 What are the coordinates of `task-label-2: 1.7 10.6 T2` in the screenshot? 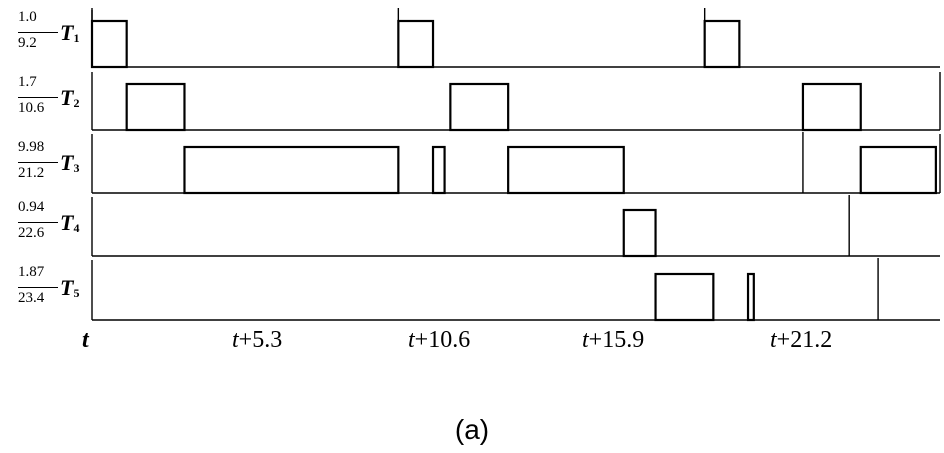 It's located at (53, 105).